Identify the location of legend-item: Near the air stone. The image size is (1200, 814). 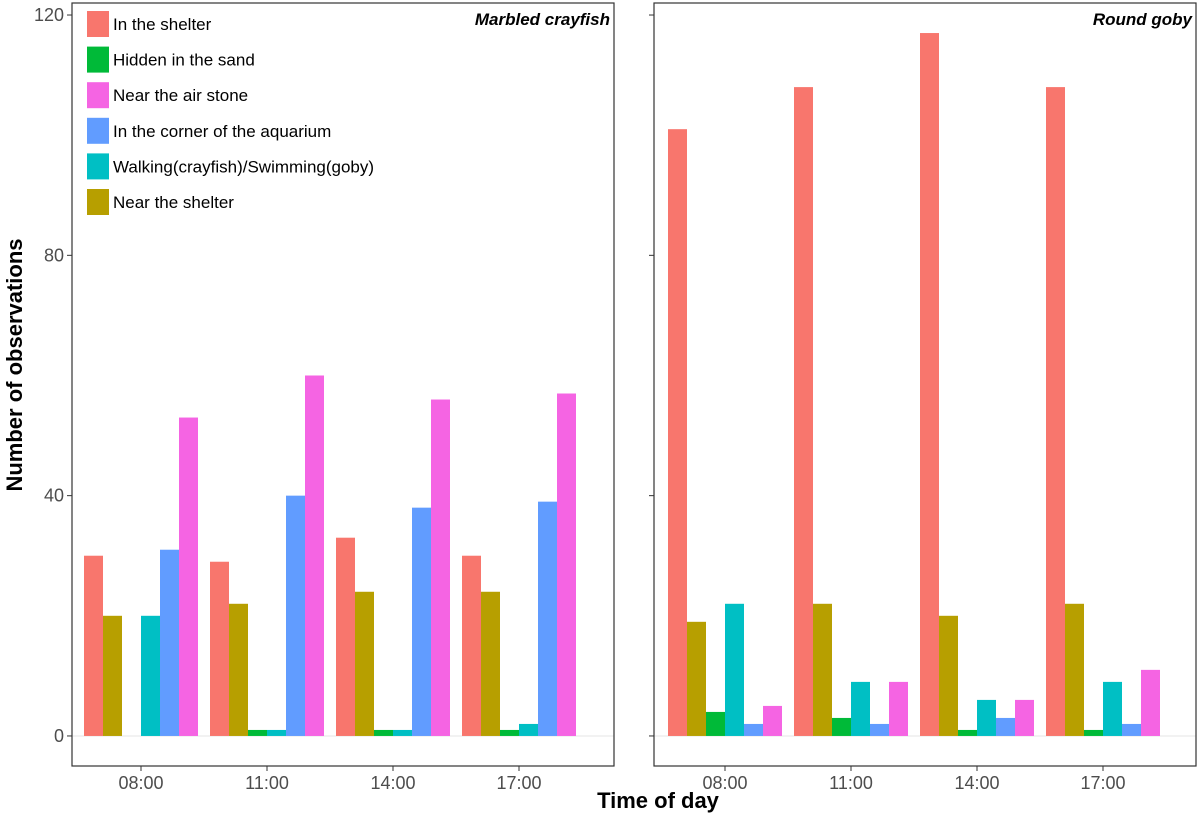
(167, 95).